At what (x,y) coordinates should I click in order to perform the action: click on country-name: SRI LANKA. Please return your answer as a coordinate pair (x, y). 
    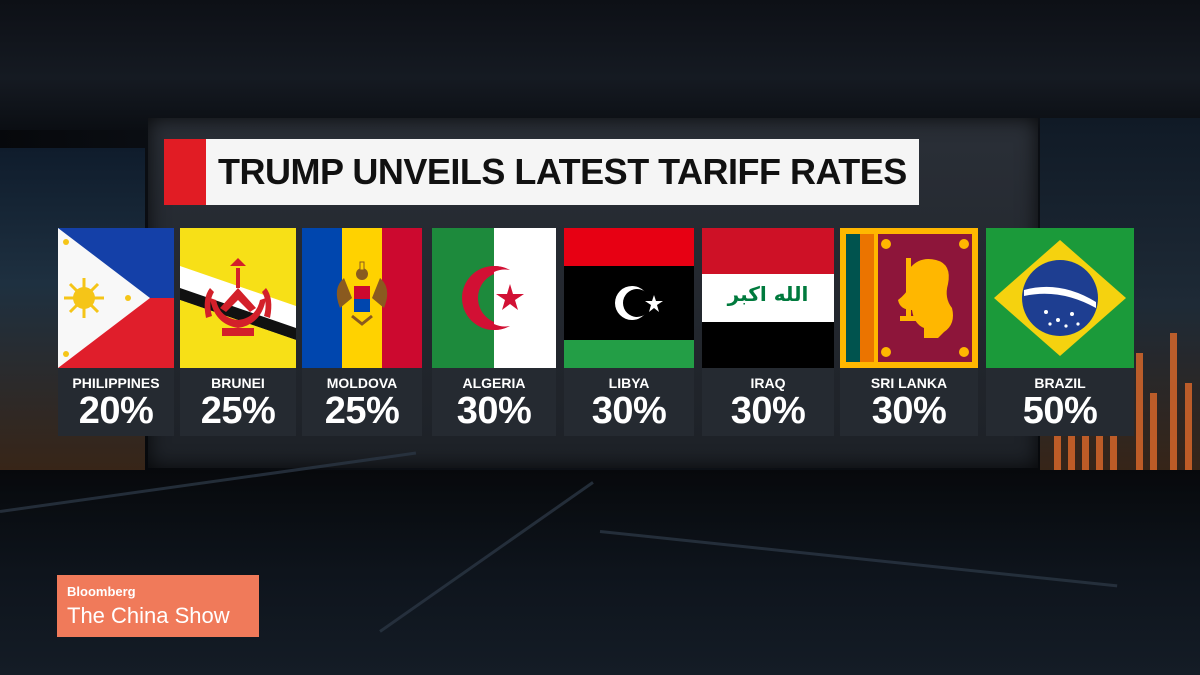
    Looking at the image, I should click on (909, 383).